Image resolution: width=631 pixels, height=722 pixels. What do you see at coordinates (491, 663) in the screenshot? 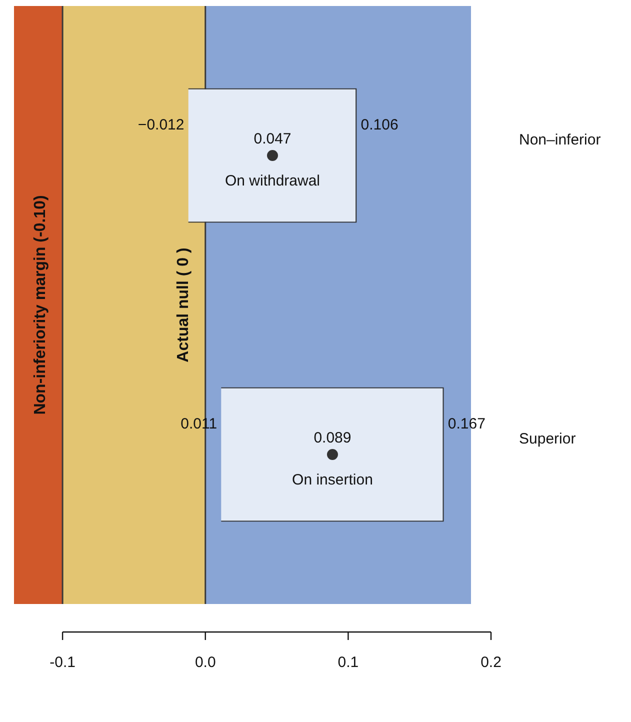
I see `x-tick-label: 0.2` at bounding box center [491, 663].